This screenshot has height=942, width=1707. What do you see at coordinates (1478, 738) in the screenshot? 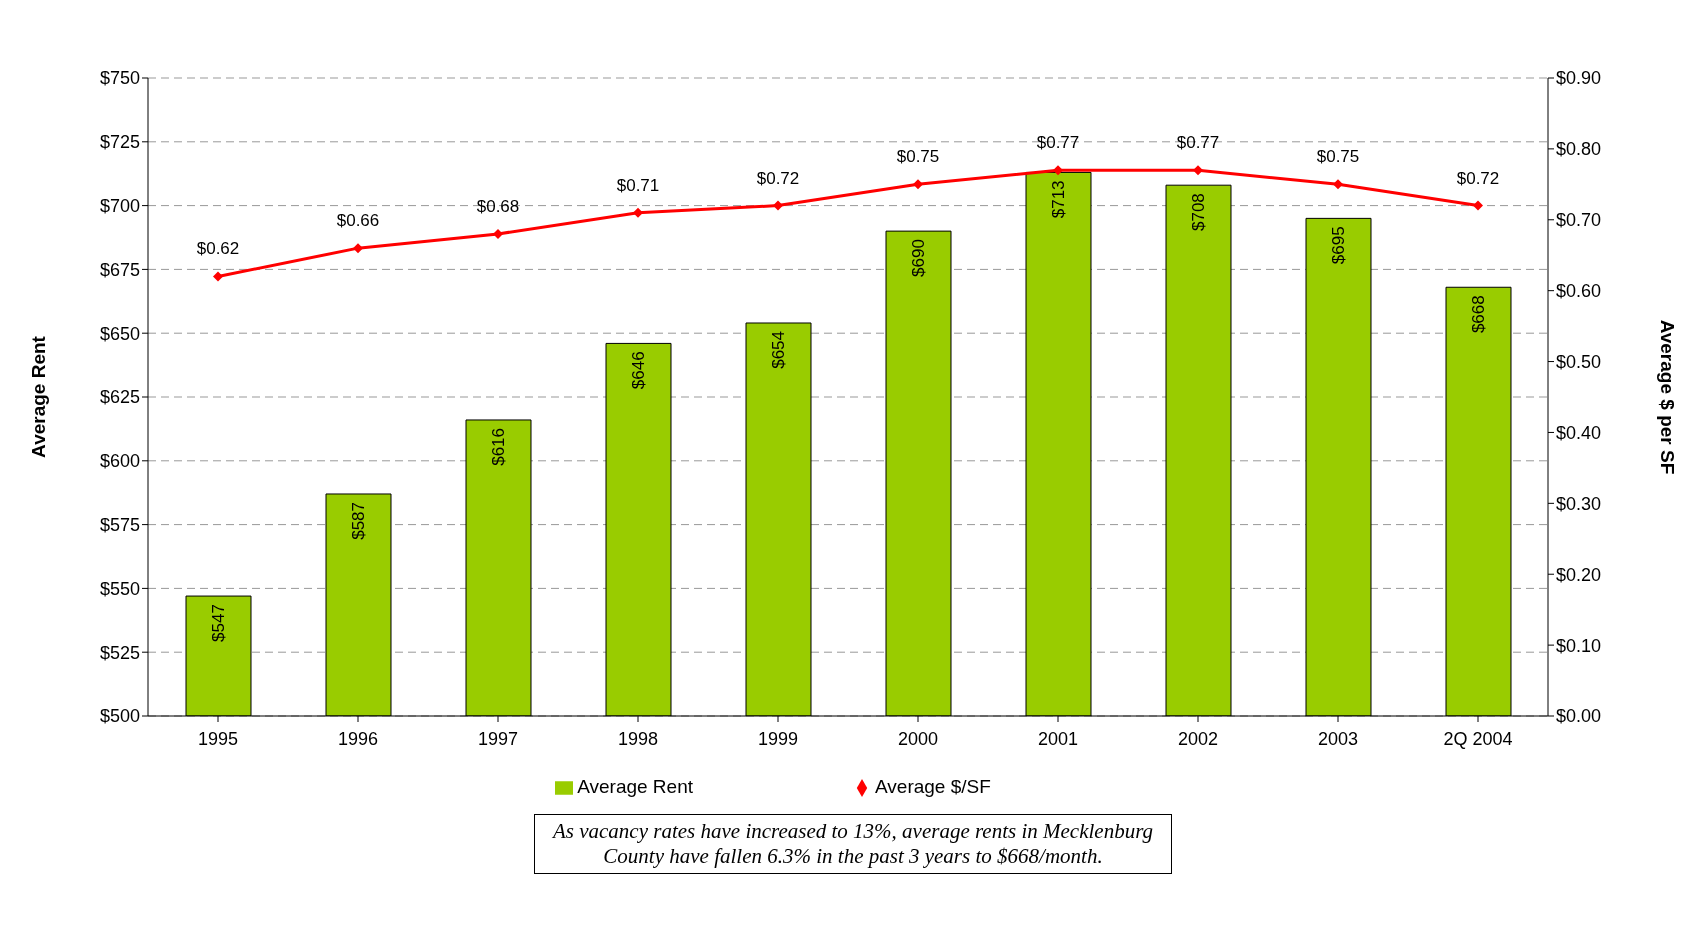
I see `x-tick-label: 2Q 2004` at bounding box center [1478, 738].